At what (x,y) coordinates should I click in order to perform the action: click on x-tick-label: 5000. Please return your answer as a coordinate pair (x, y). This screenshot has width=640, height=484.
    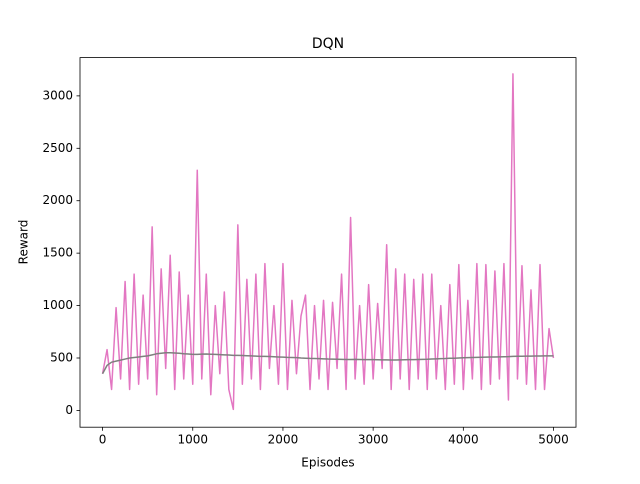
    Looking at the image, I should click on (553, 440).